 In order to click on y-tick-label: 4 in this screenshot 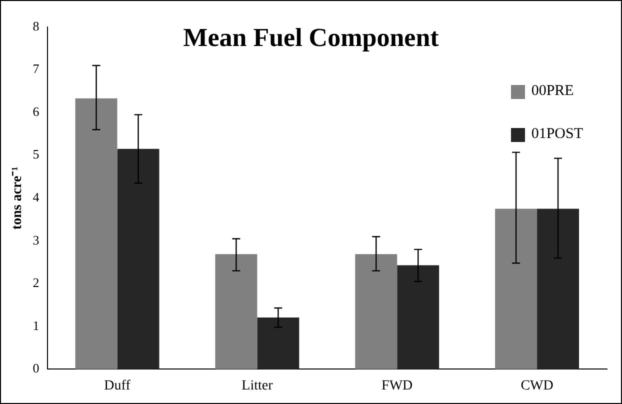, I will do `click(36, 197)`.